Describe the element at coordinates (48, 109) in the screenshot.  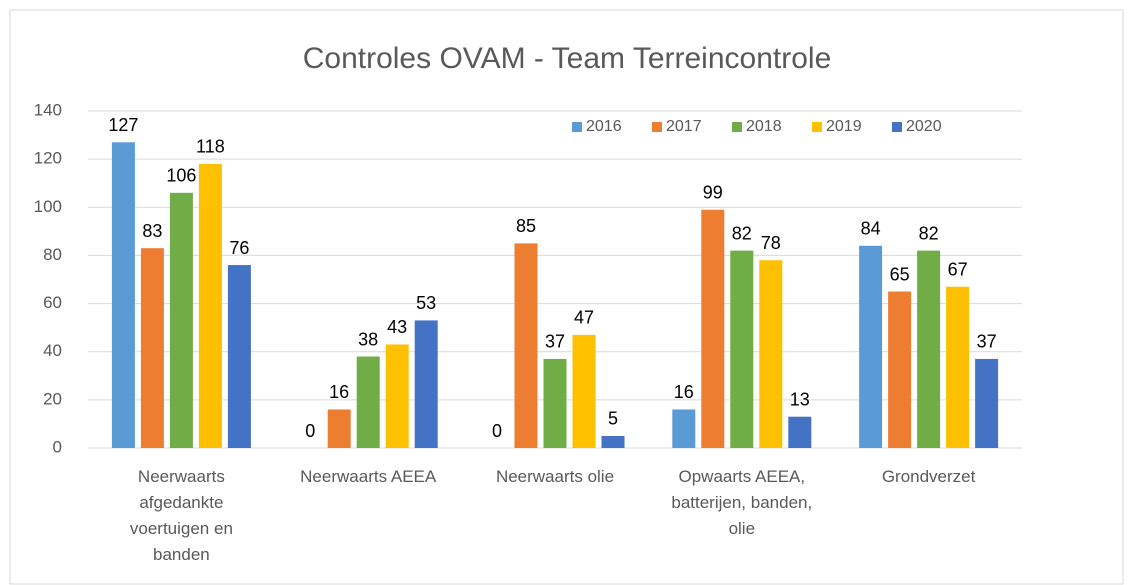
I see `y-tick-label: 140` at that location.